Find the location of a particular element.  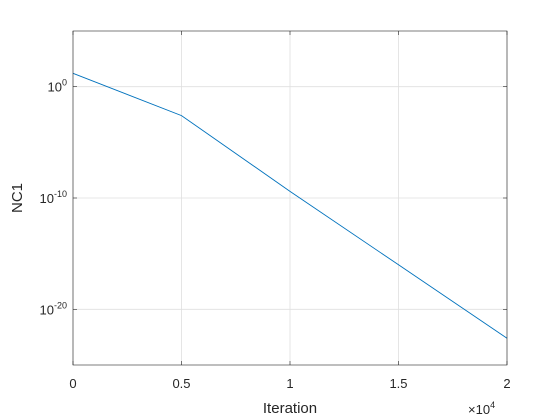

x-exponent-label: ×10⁴ is located at coordinates (481, 408).